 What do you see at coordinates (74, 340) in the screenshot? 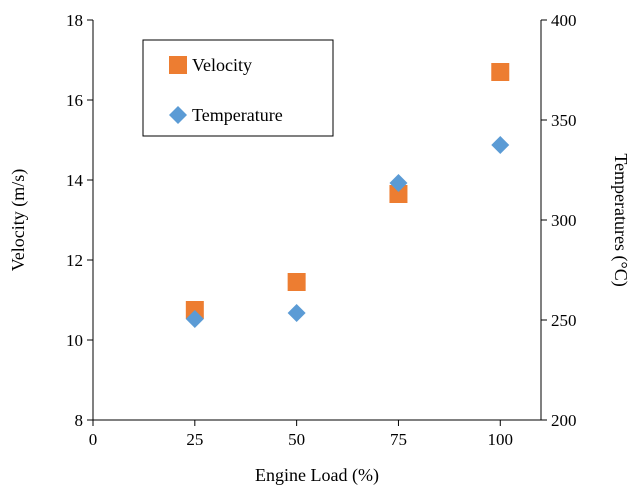
I see `y-left-tick-label: 10` at bounding box center [74, 340].